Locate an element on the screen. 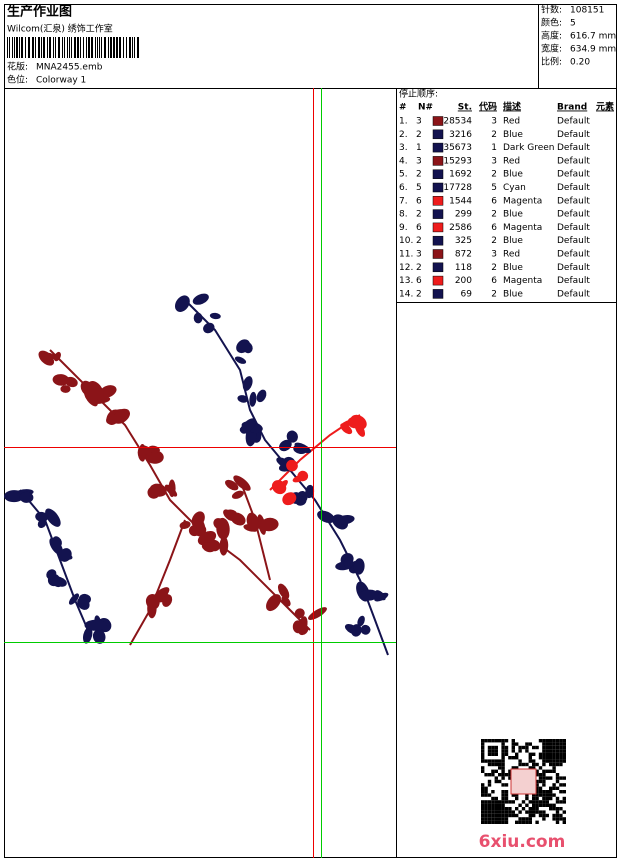 This screenshot has height=860, width=620. colorway-label: 色位: is located at coordinates (17, 80).